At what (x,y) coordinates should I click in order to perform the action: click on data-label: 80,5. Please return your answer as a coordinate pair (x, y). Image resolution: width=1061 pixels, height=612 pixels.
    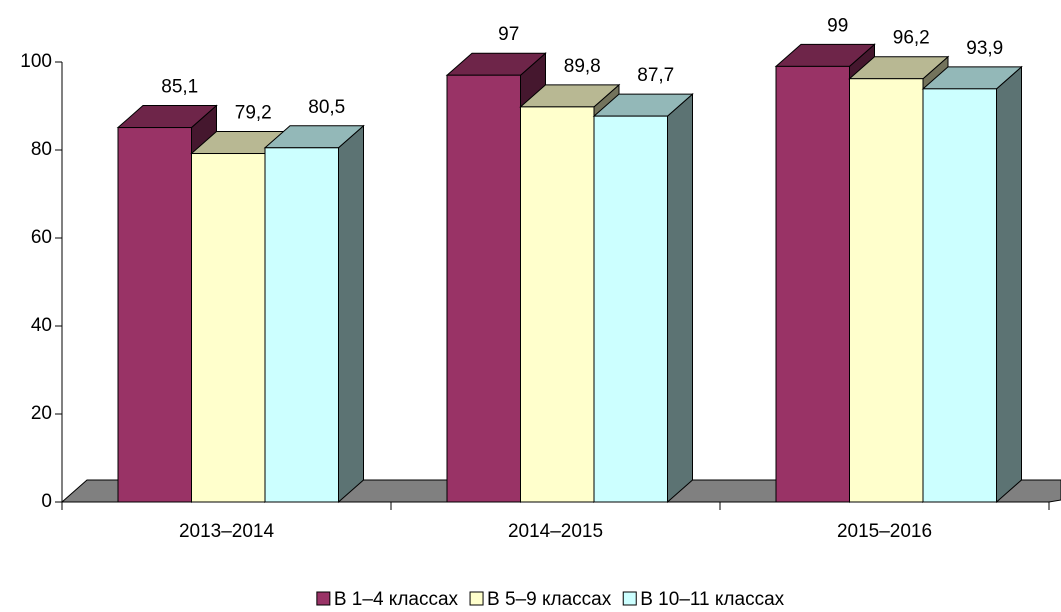
    Looking at the image, I should click on (326, 107).